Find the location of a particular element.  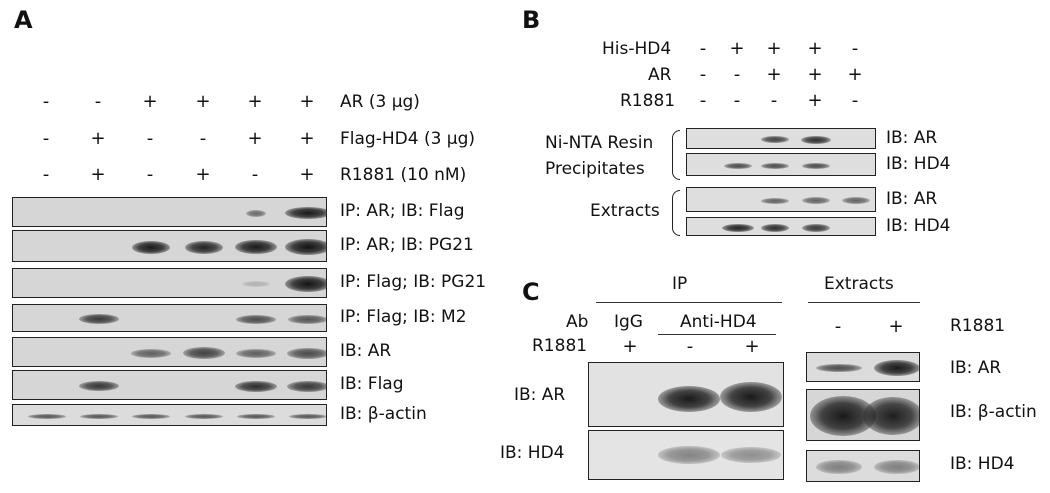

panel-c-ext-blot-label: IB: HD4 is located at coordinates (982, 464).